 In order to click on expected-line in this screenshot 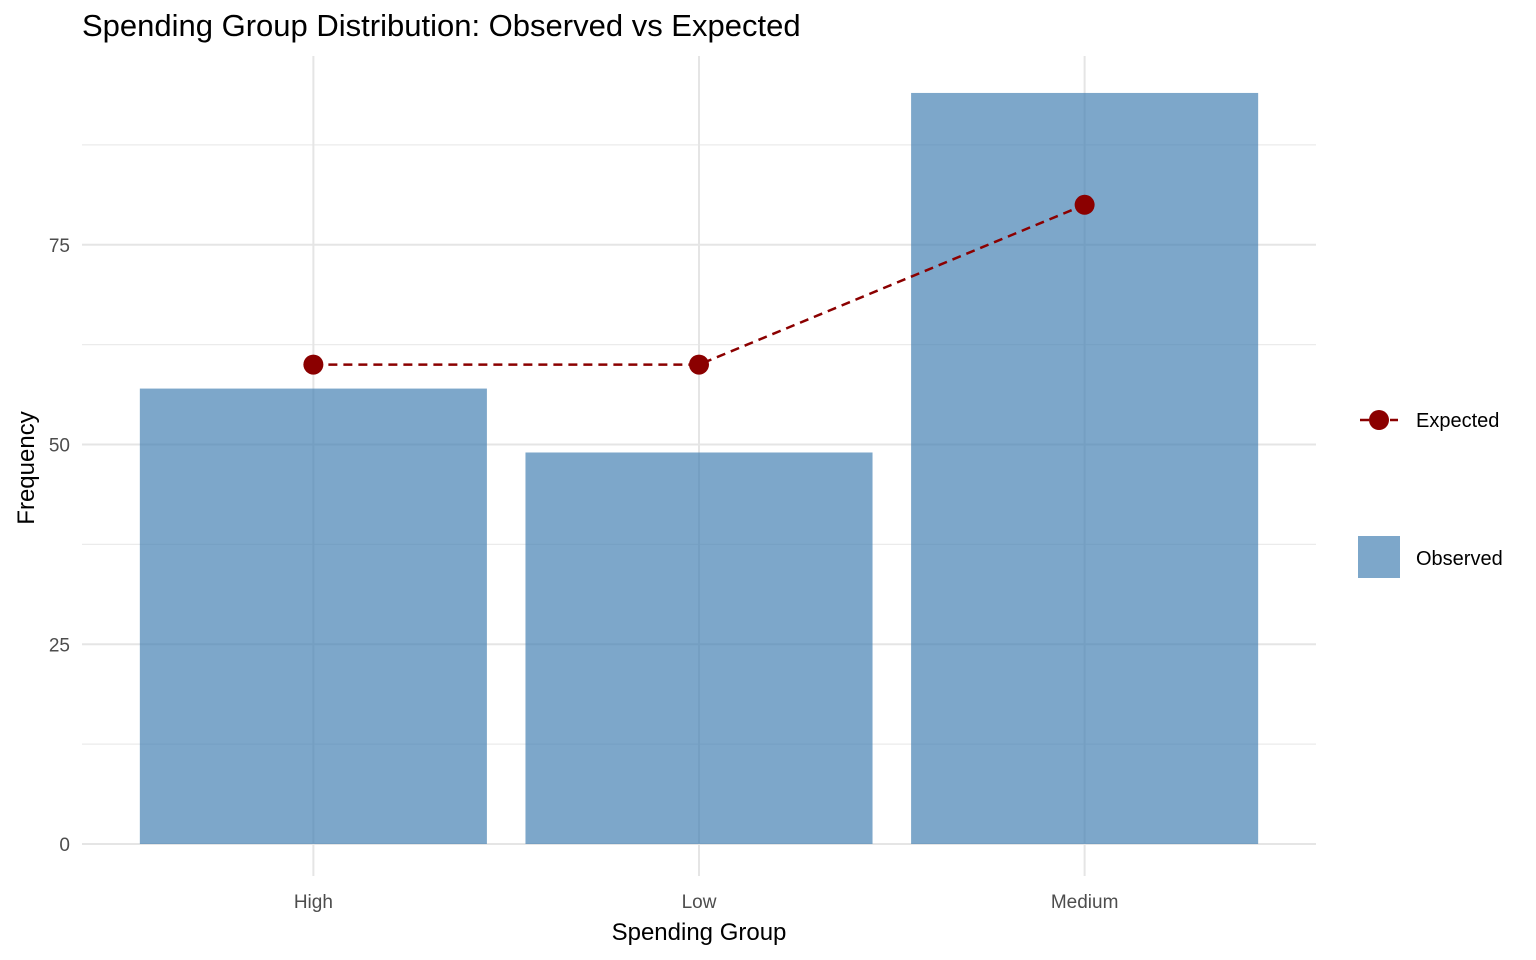, I will do `click(699, 284)`.